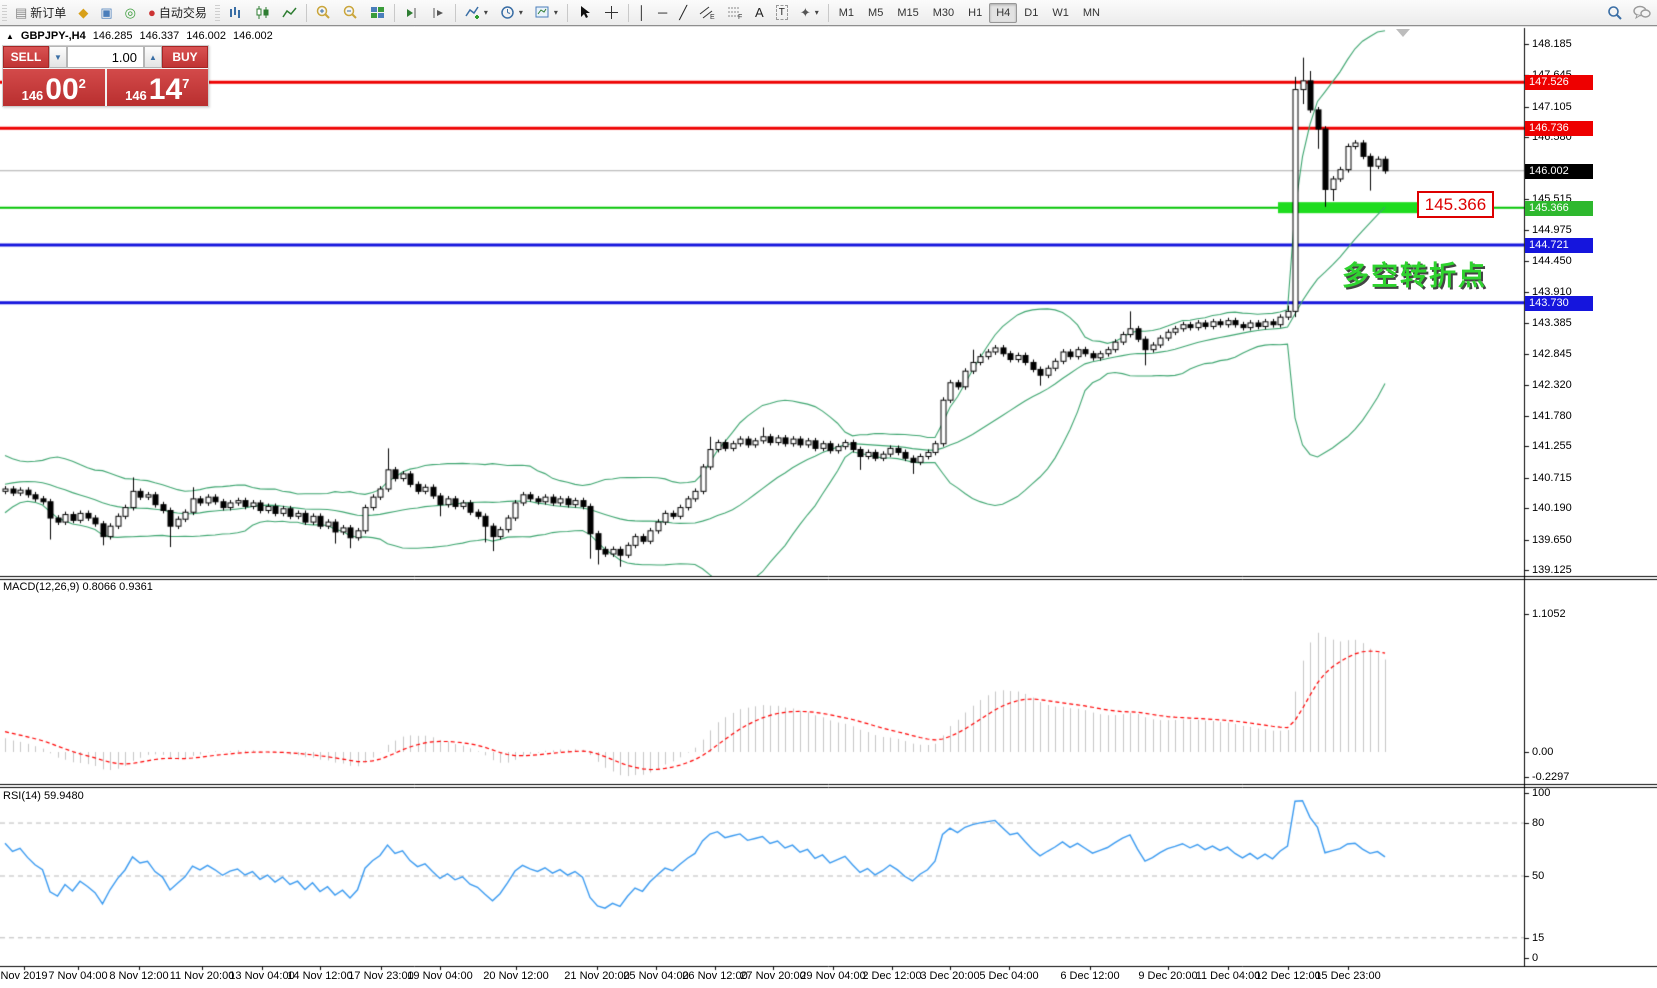 The image size is (1657, 988). I want to click on gold-button: ◆, so click(83, 13).